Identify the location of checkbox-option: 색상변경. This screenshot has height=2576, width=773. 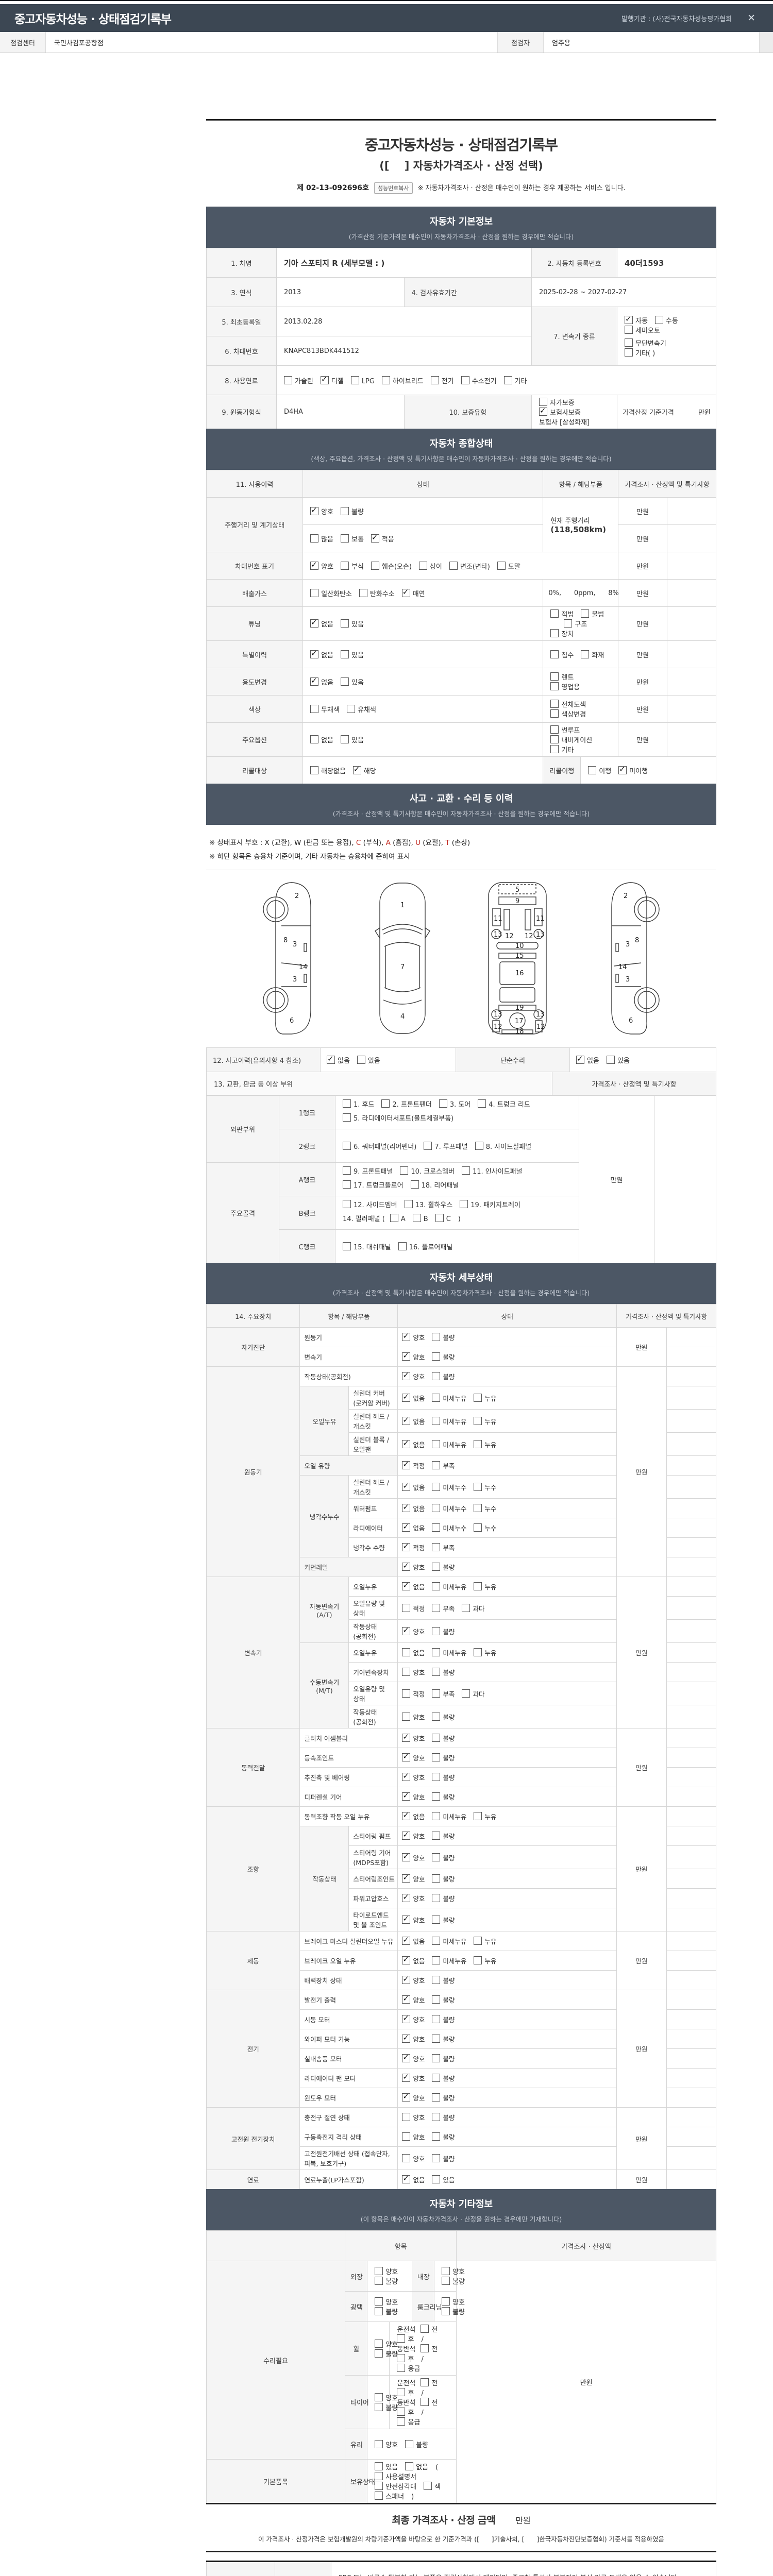
(568, 714).